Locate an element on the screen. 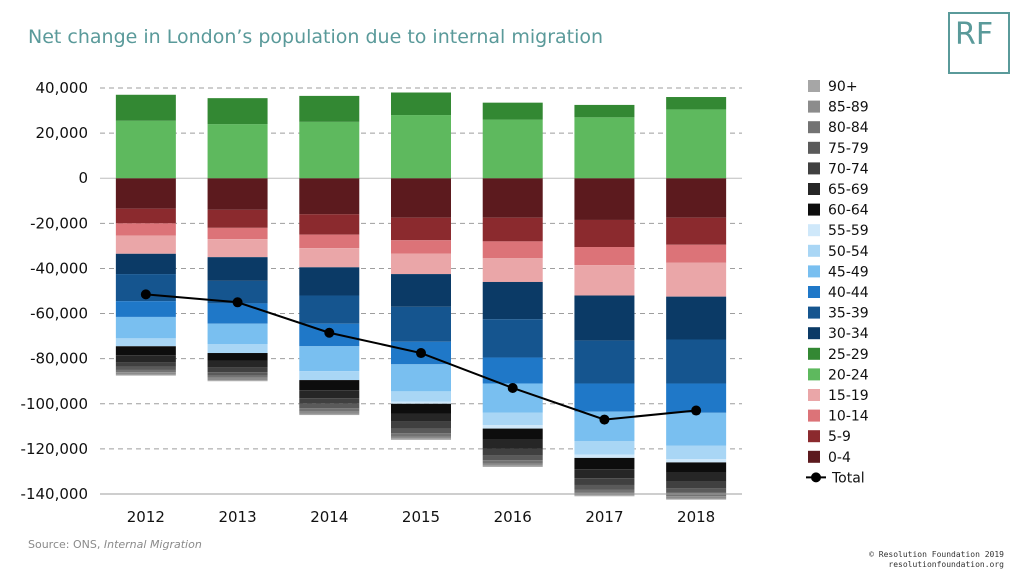 Image resolution: width=1024 pixels, height=576 pixels. legend-label: 20-24 is located at coordinates (848, 375).